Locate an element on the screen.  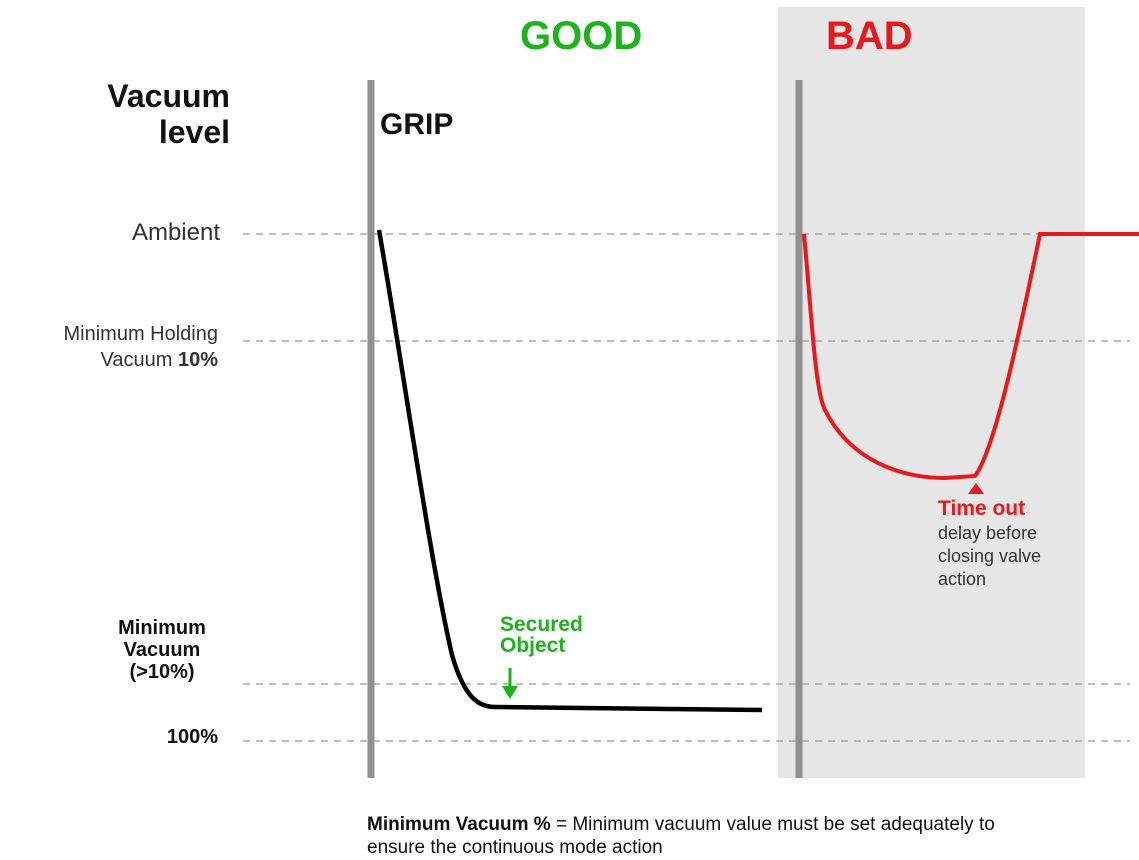
holding-label: Minimum Holding Vacuum 10% is located at coordinates (109, 347).